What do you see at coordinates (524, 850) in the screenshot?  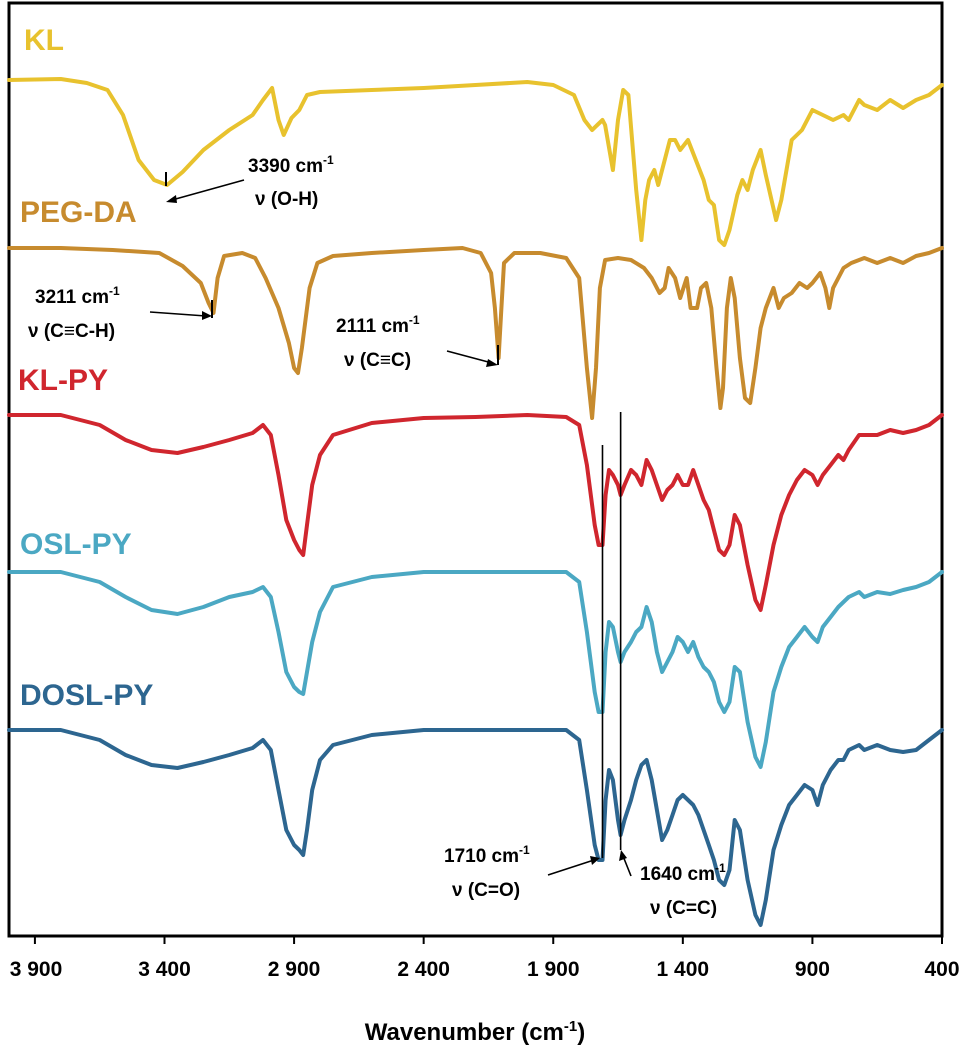 I see `annotation-1710-sup: -1` at bounding box center [524, 850].